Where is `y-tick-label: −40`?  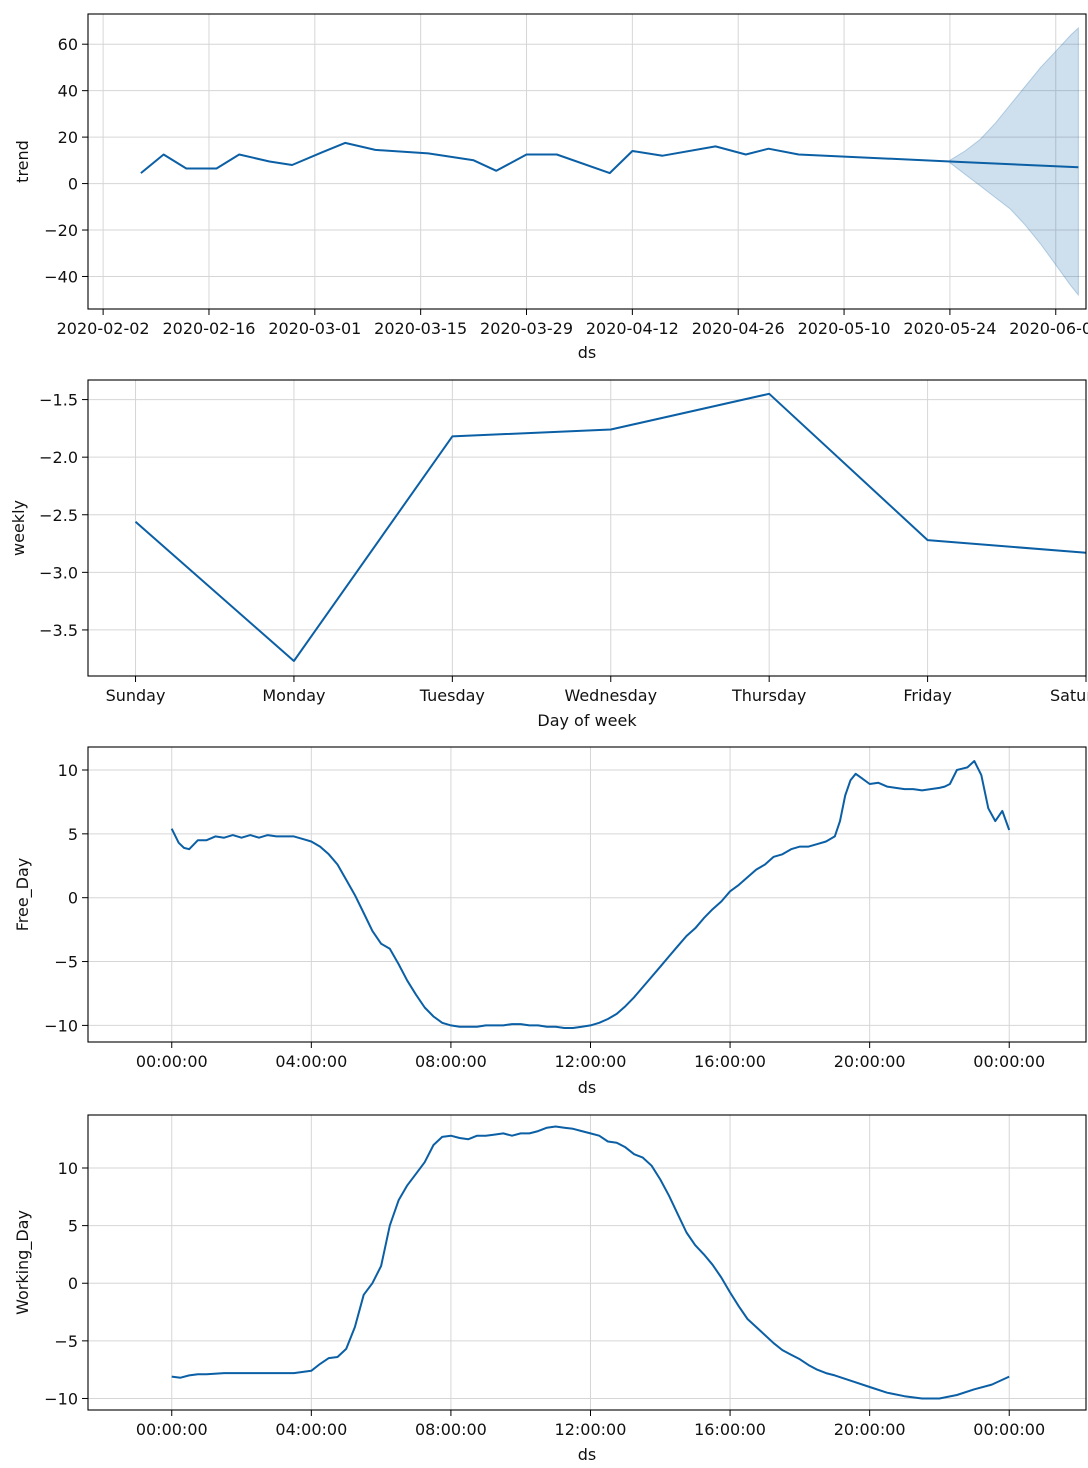
y-tick-label: −40 is located at coordinates (61, 276).